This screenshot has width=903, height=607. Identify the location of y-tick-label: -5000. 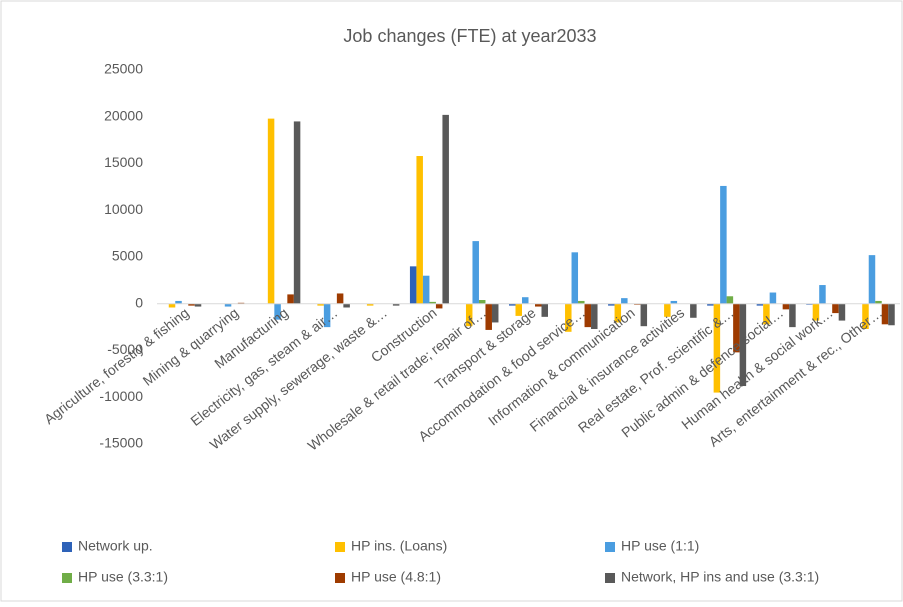
(125, 349).